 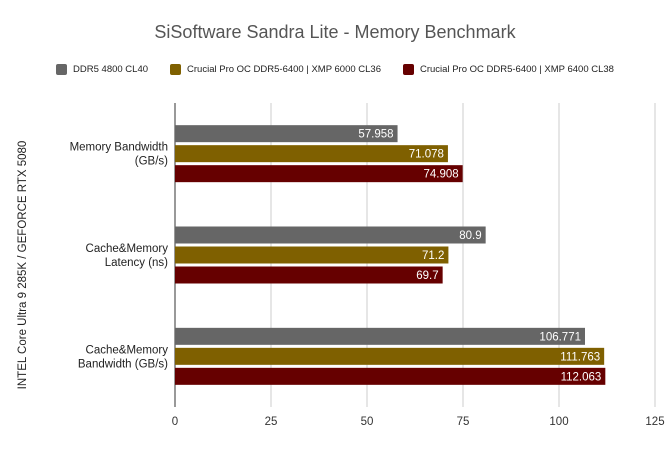 I want to click on legend-label: Crucial Pro OC DDR5-6400 | XMP 6000 CL36, so click(x=284, y=69).